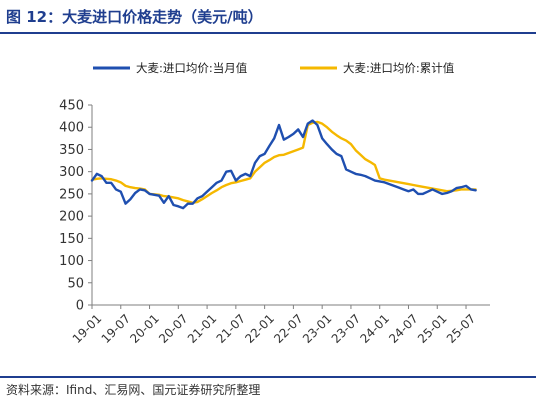 This screenshot has width=536, height=403. Describe the element at coordinates (71, 194) in the screenshot. I see `y-tick-label: 250` at that location.